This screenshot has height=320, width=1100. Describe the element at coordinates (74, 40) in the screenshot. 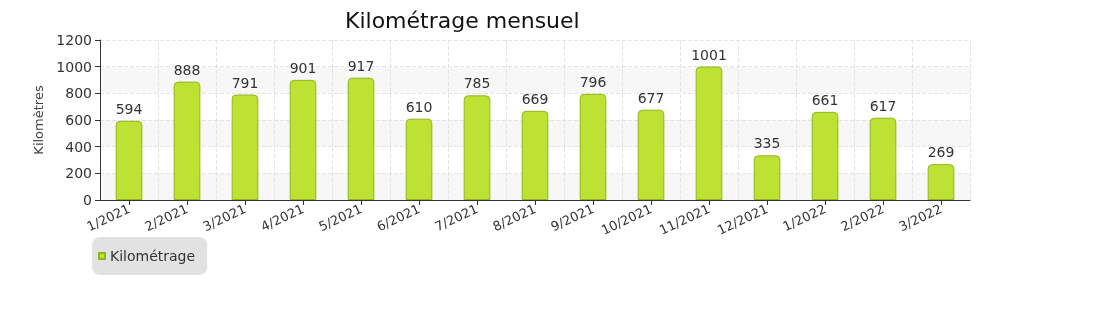

I see `y-tick-label: 1200` at that location.